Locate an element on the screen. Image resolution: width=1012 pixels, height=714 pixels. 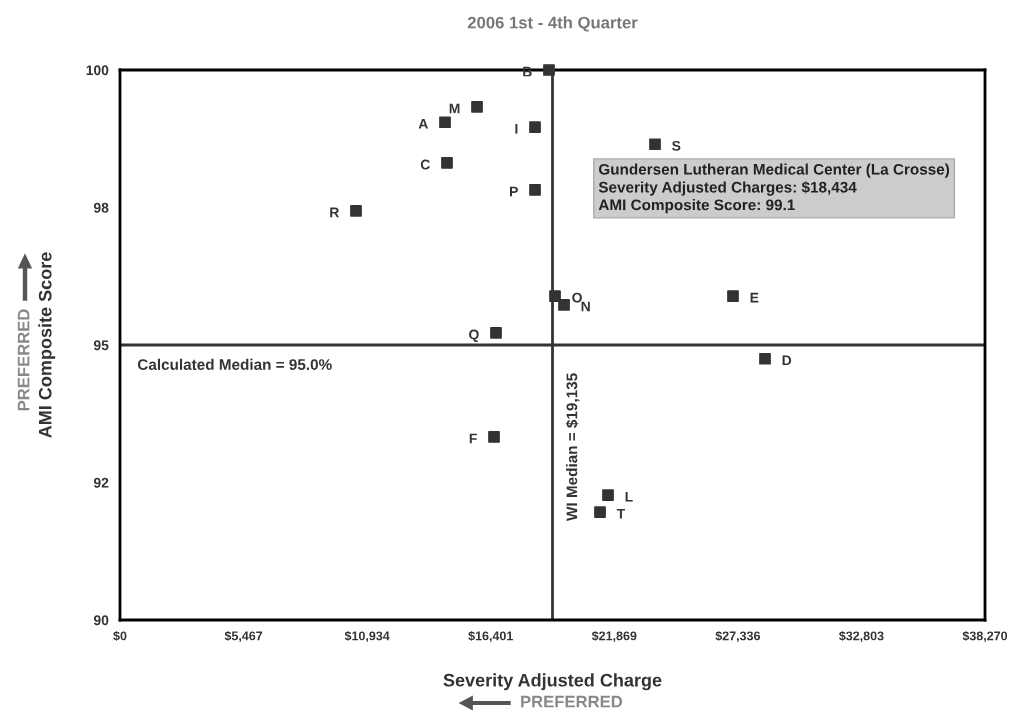
annotation: P is located at coordinates (514, 191).